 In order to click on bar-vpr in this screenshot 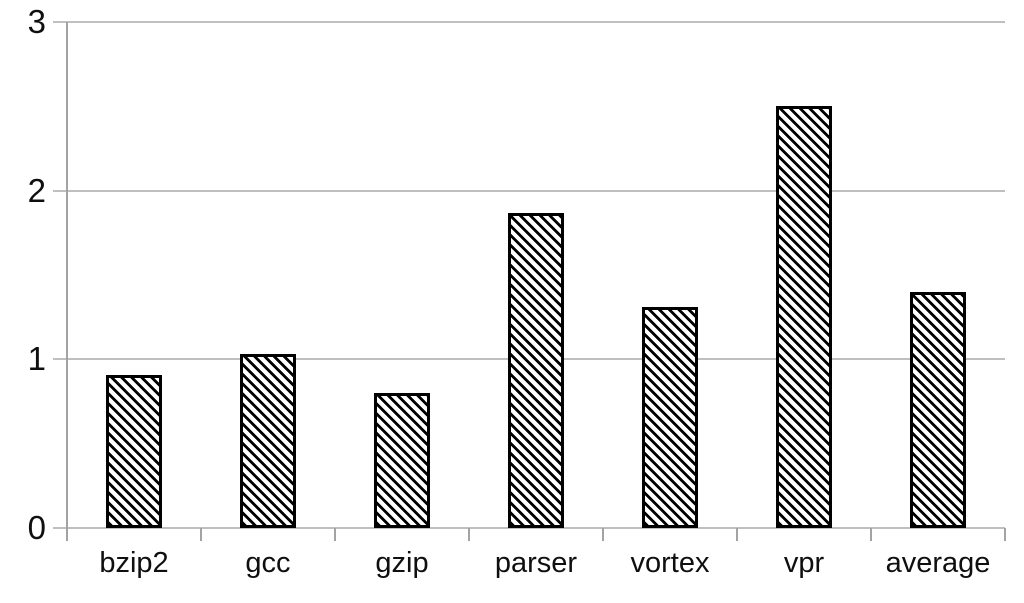, I will do `click(804, 317)`.